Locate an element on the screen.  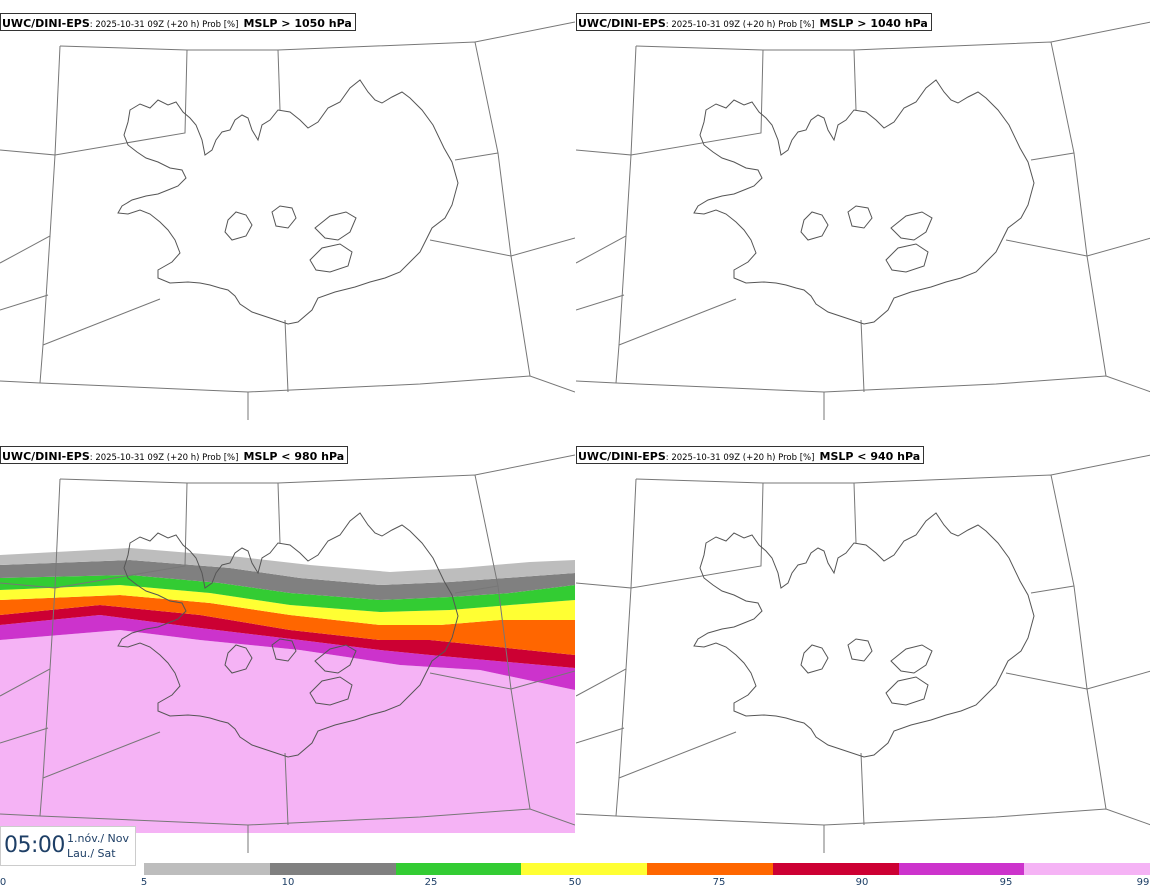
colorbar-tick-label: 0 is located at coordinates (3, 882).